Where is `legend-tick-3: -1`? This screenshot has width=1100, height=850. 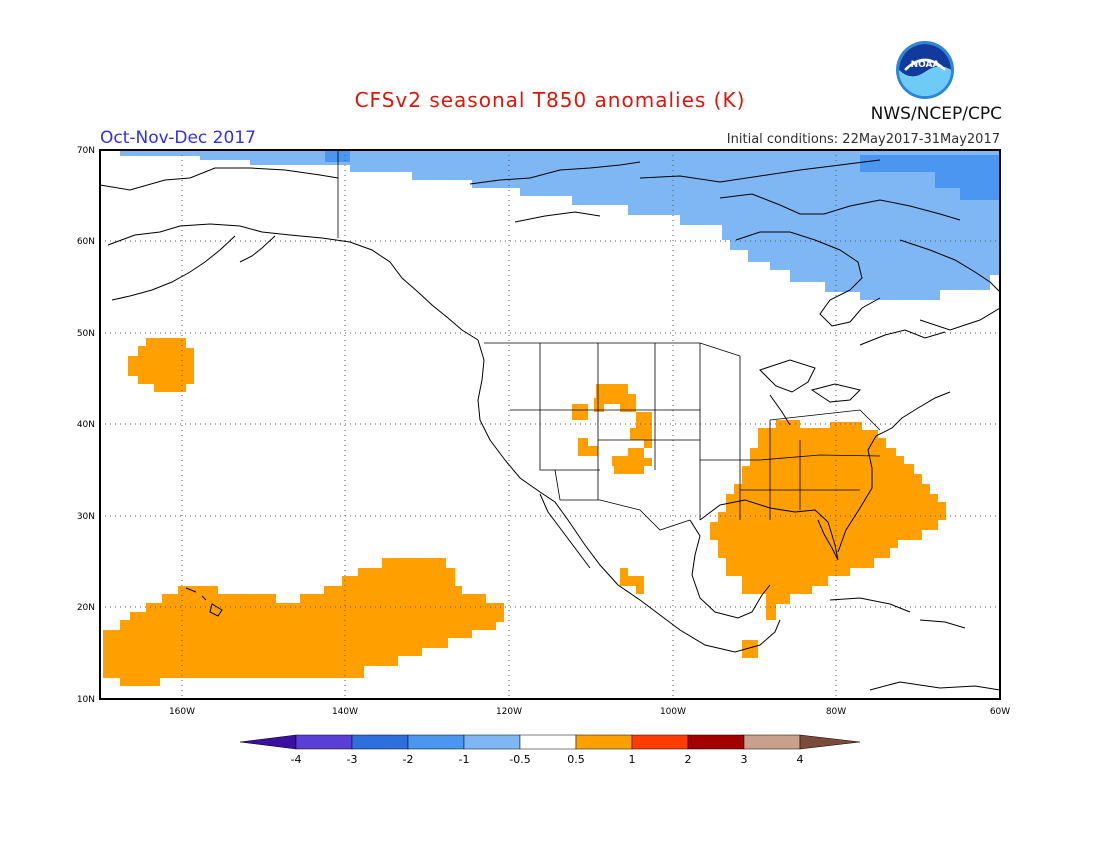
legend-tick-3: -1 is located at coordinates (464, 759).